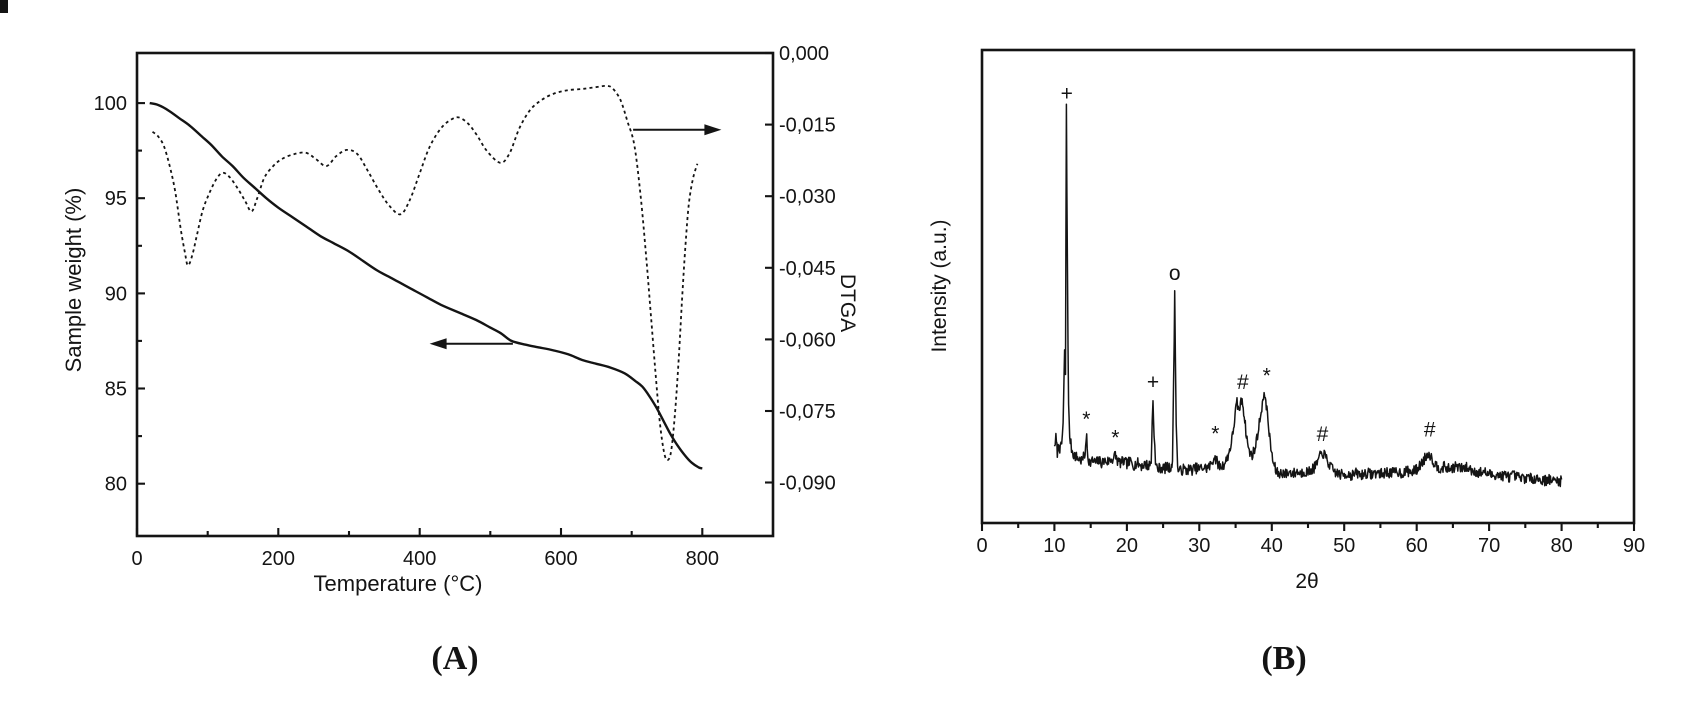 The image size is (1695, 702). I want to click on x-tick-label: 10, so click(1054, 546).